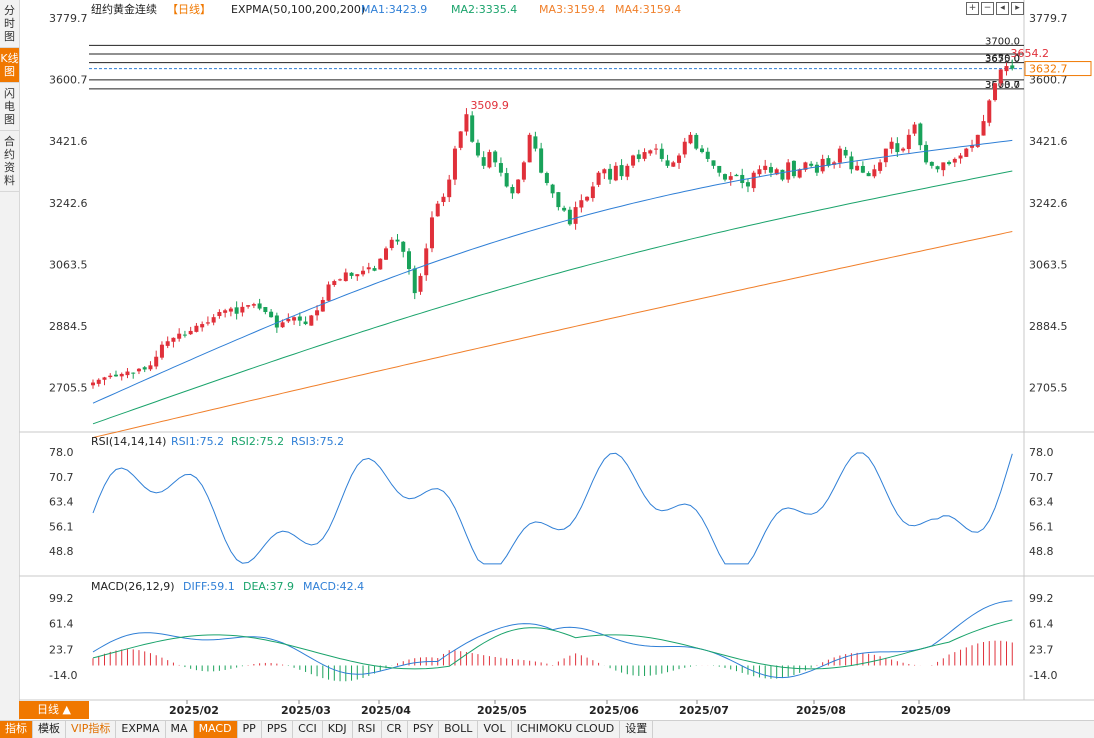  I want to click on x-axis-label: 2025/09, so click(926, 710).